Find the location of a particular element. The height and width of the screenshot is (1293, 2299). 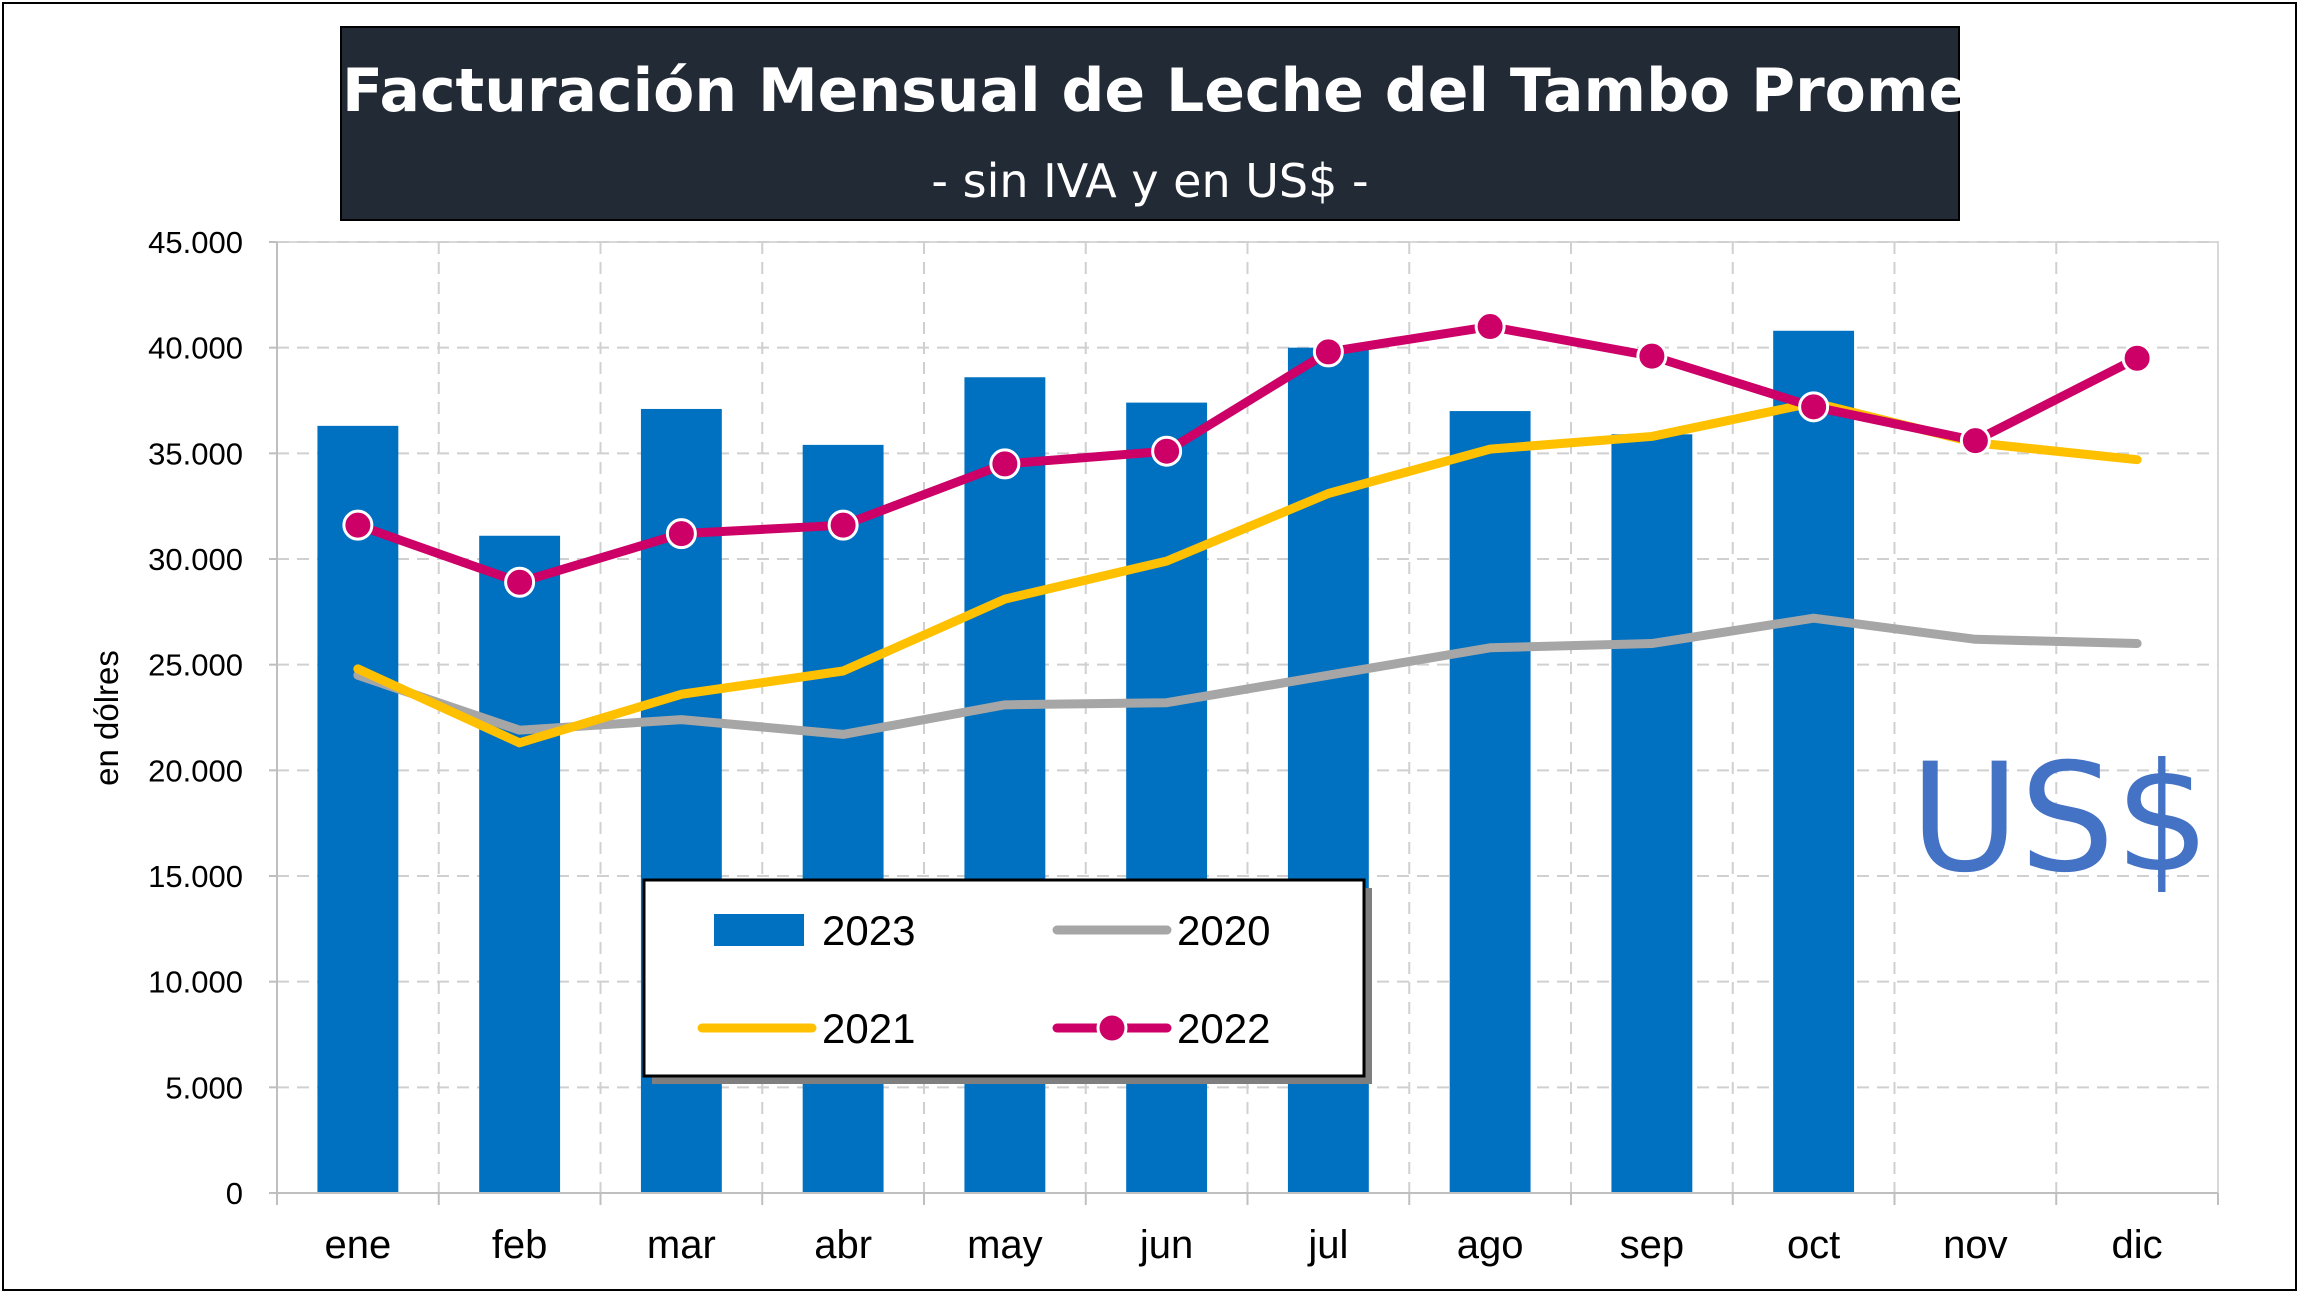

currency-watermark: US$ is located at coordinates (2060, 819).